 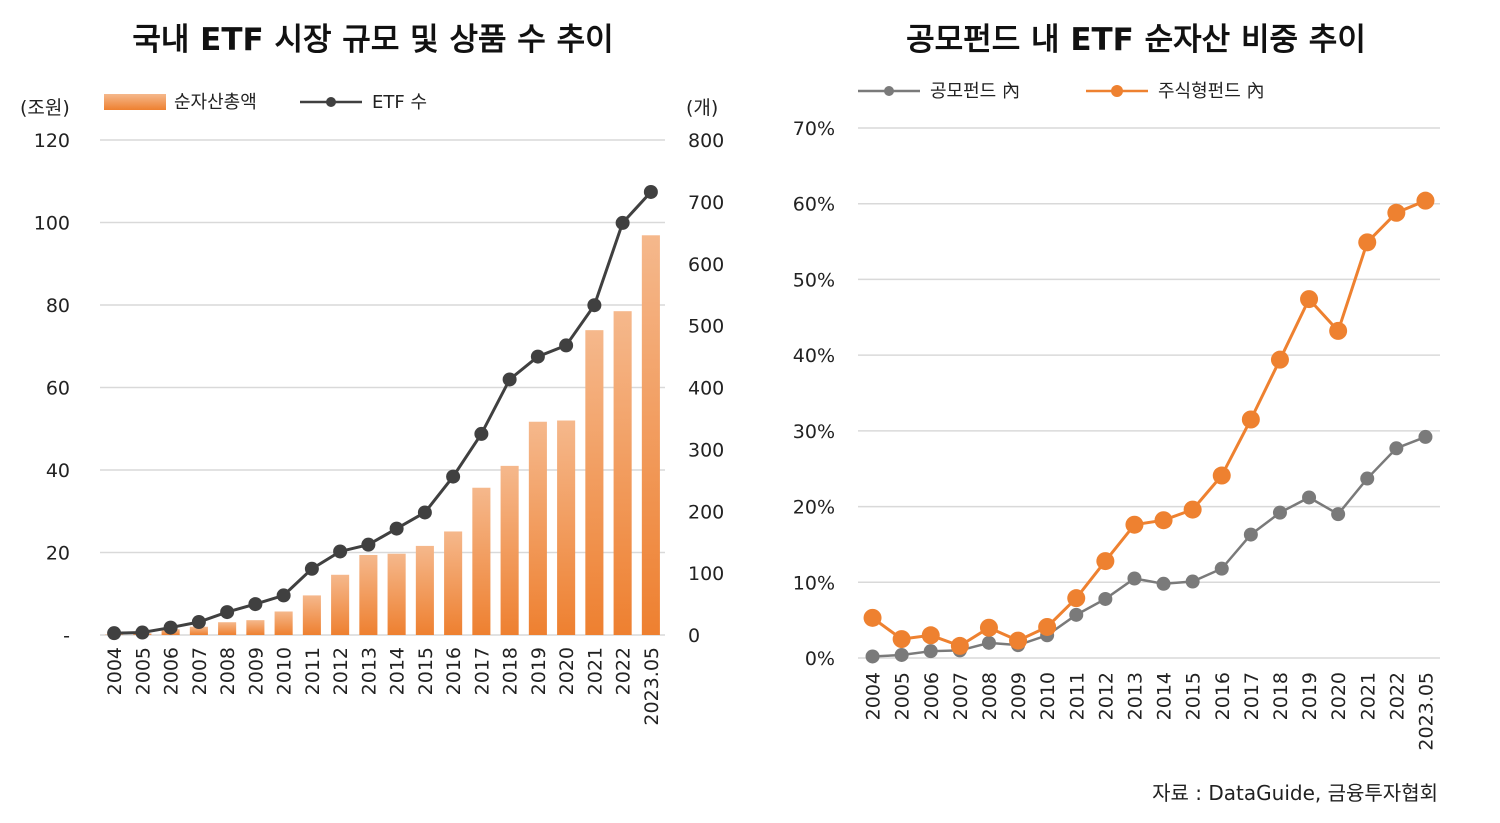 I want to click on chart2-legend-gray-label: 공모펀드 內, so click(x=975, y=91).